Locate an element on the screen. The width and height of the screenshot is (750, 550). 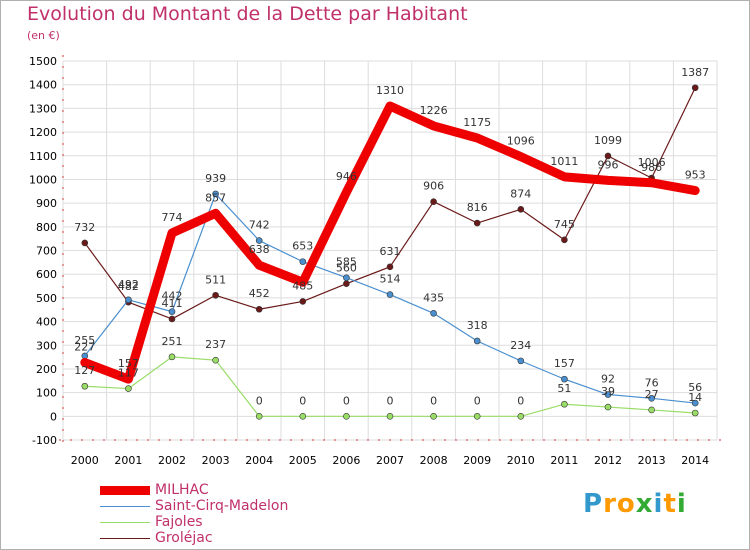
data-label: 485 is located at coordinates (302, 285).